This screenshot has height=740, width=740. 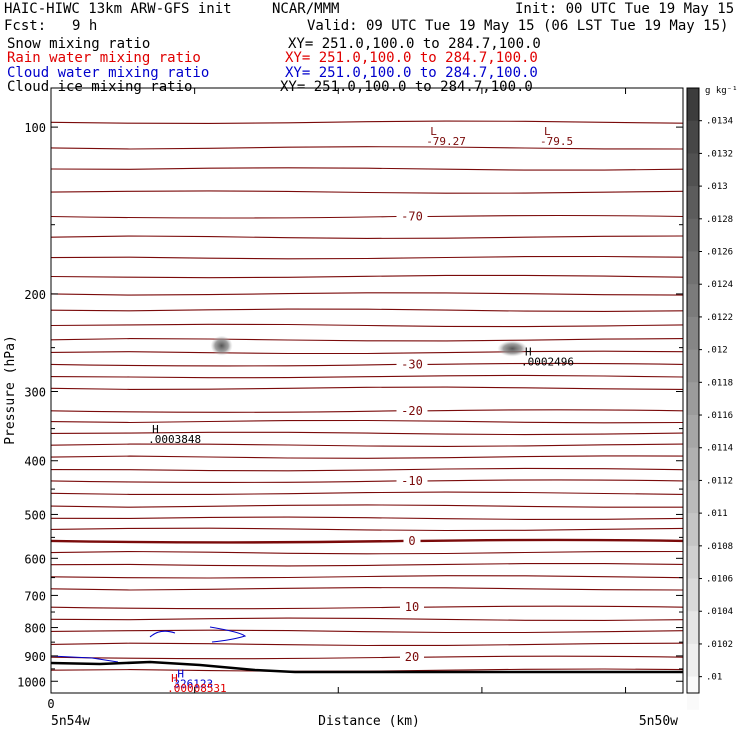 I want to click on isotherm-label: -70, so click(x=412, y=217).